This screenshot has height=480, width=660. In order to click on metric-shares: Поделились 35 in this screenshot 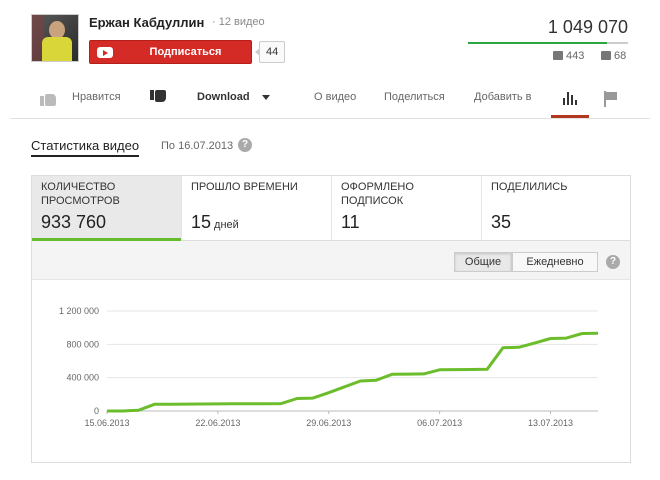, I will do `click(557, 208)`.